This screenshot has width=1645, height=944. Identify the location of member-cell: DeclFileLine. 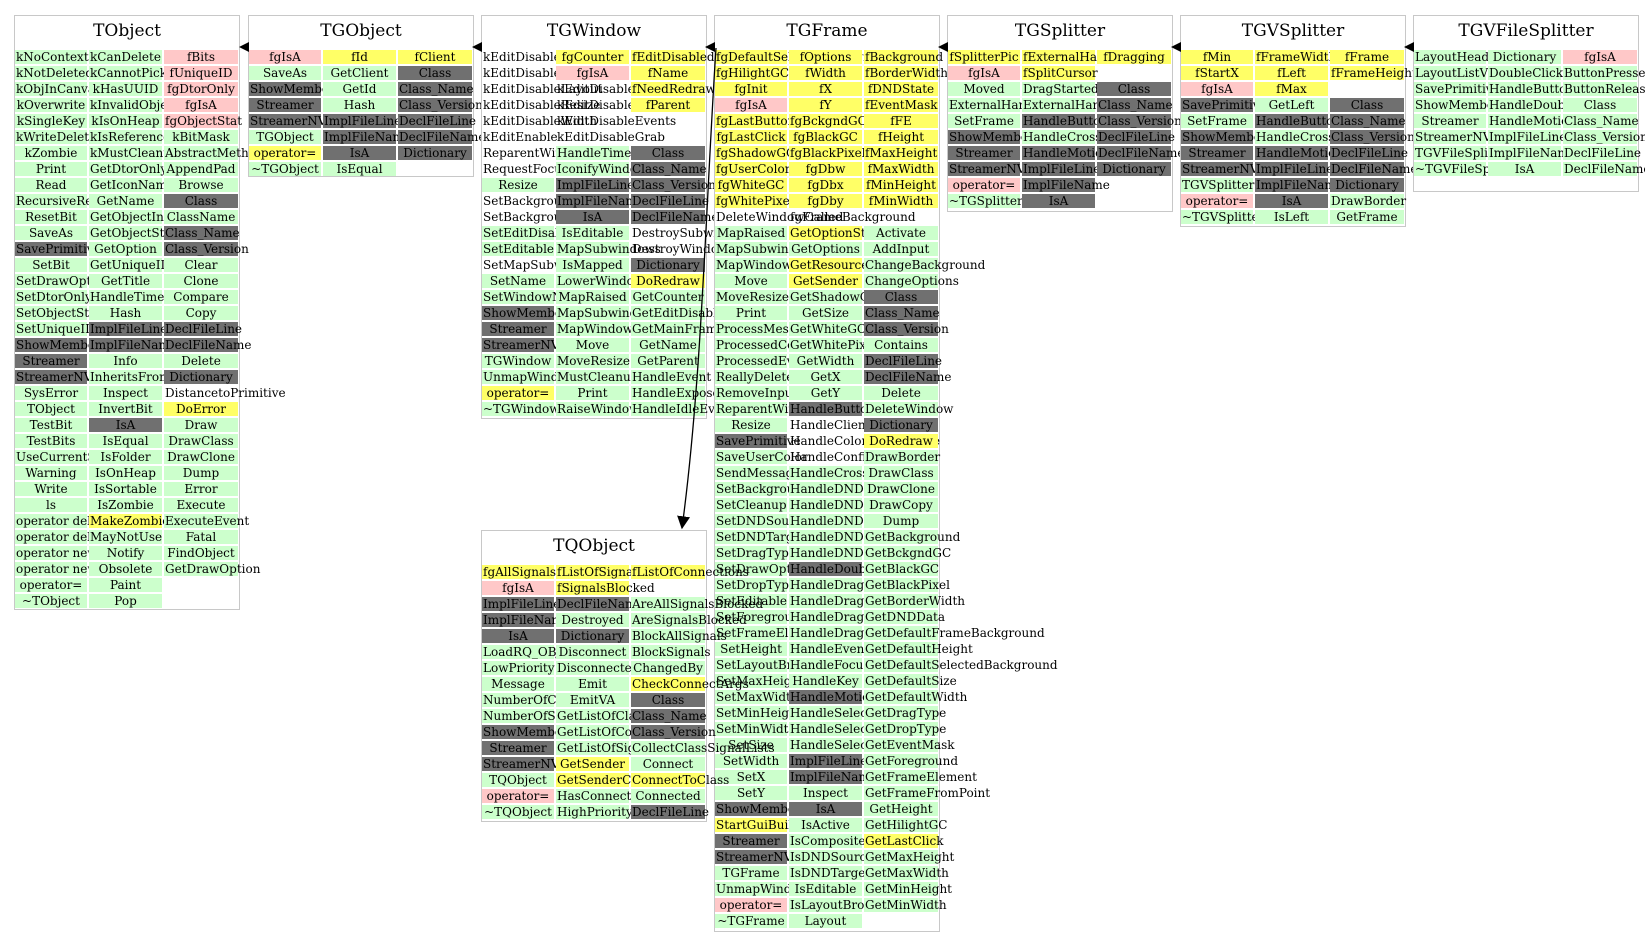
(203, 329).